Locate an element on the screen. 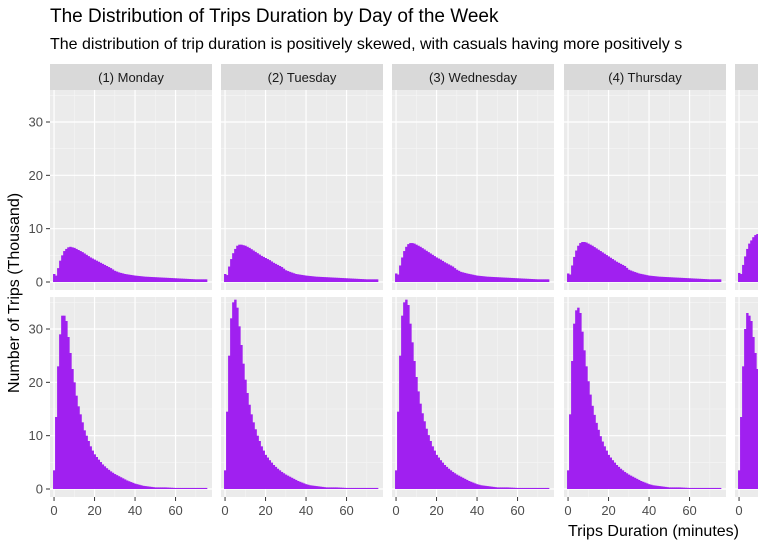 This screenshot has height=548, width=758. x-axis-tick-label: 0 is located at coordinates (395, 510).